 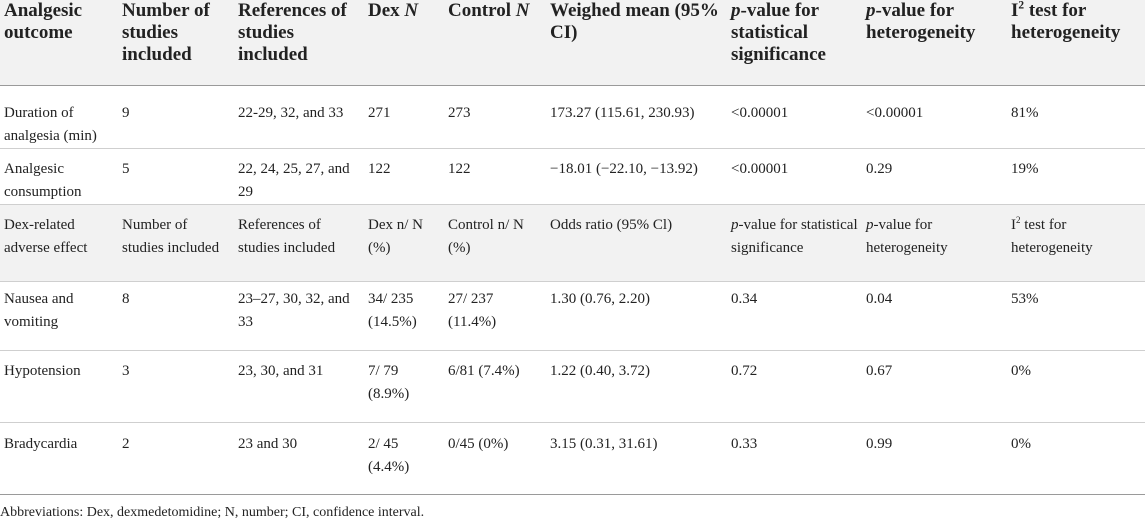 What do you see at coordinates (495, 43) in the screenshot?
I see `header-control-n: Control N` at bounding box center [495, 43].